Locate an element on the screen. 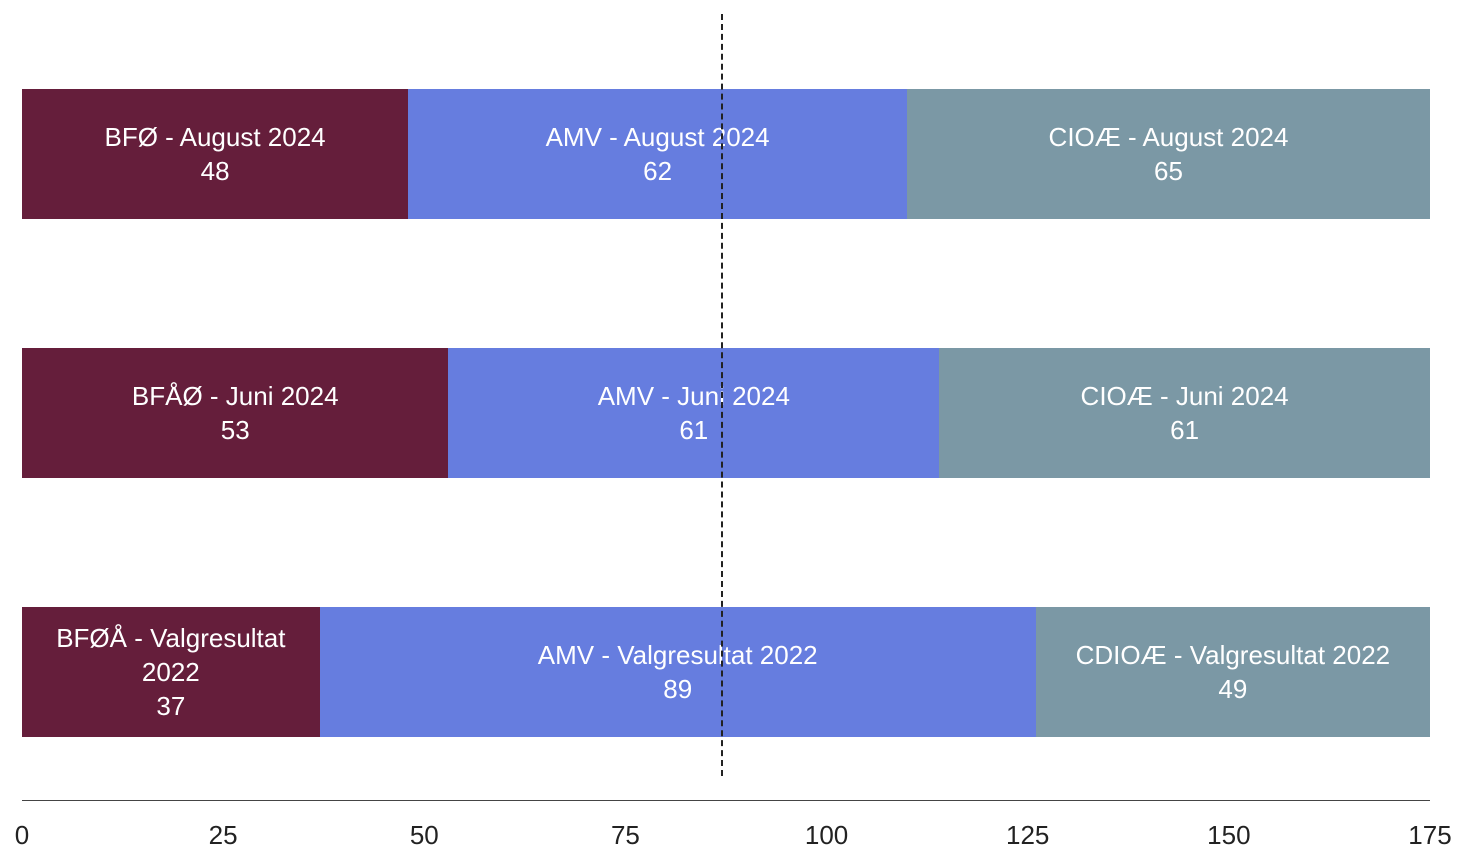 The width and height of the screenshot is (1457, 851). bar-segment: BFÅØ - Juni 2024 53 is located at coordinates (235, 413).